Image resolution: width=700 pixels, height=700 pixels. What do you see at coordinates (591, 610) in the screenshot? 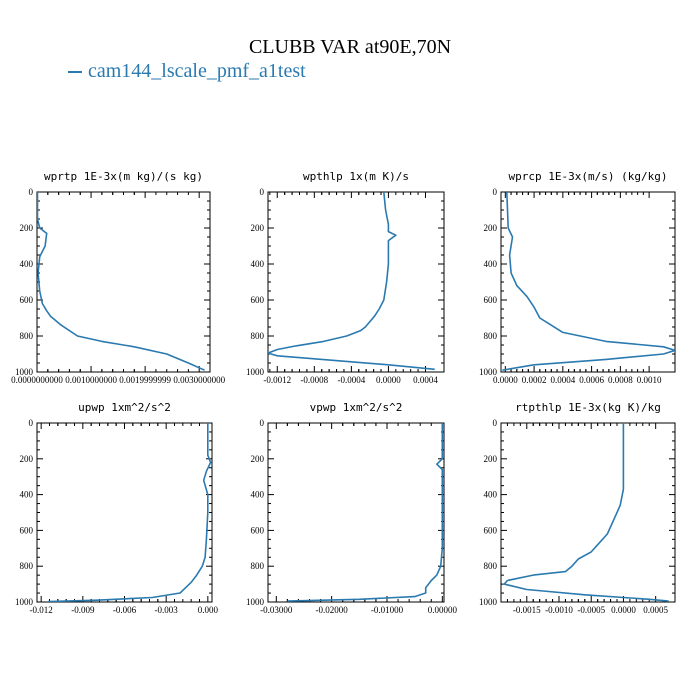
I see `panel-6-xtick-label-2: -0.0005` at bounding box center [591, 610].